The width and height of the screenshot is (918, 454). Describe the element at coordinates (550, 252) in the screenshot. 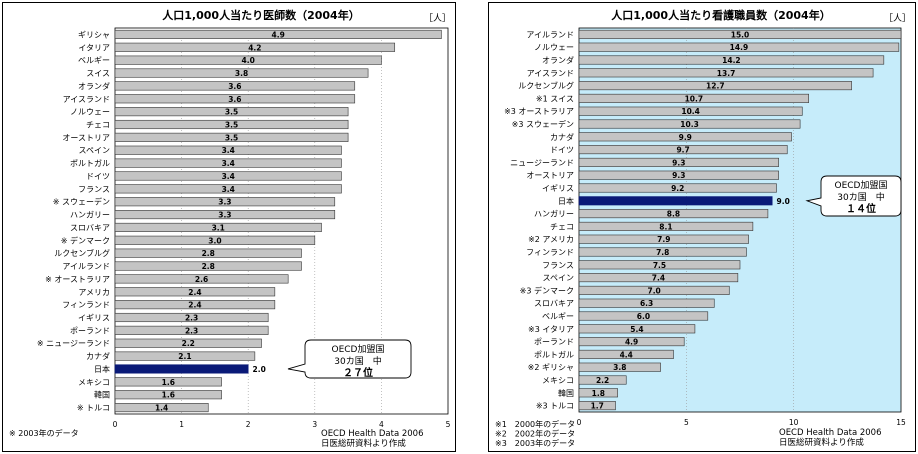

I see `category-label: フィンランド` at that location.